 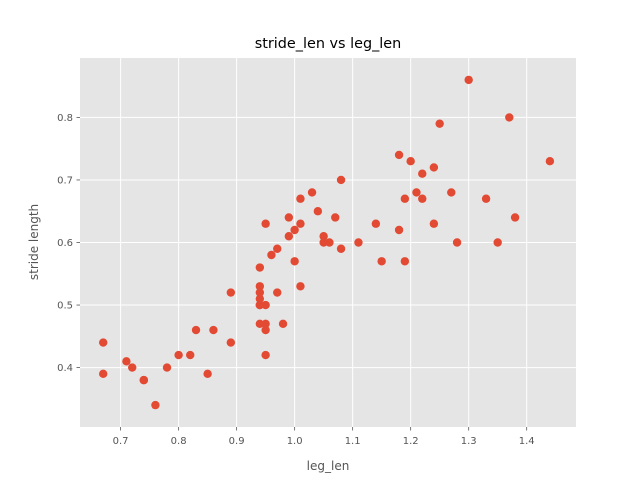 What do you see at coordinates (527, 441) in the screenshot?
I see `x-tick-label: 1.4` at bounding box center [527, 441].